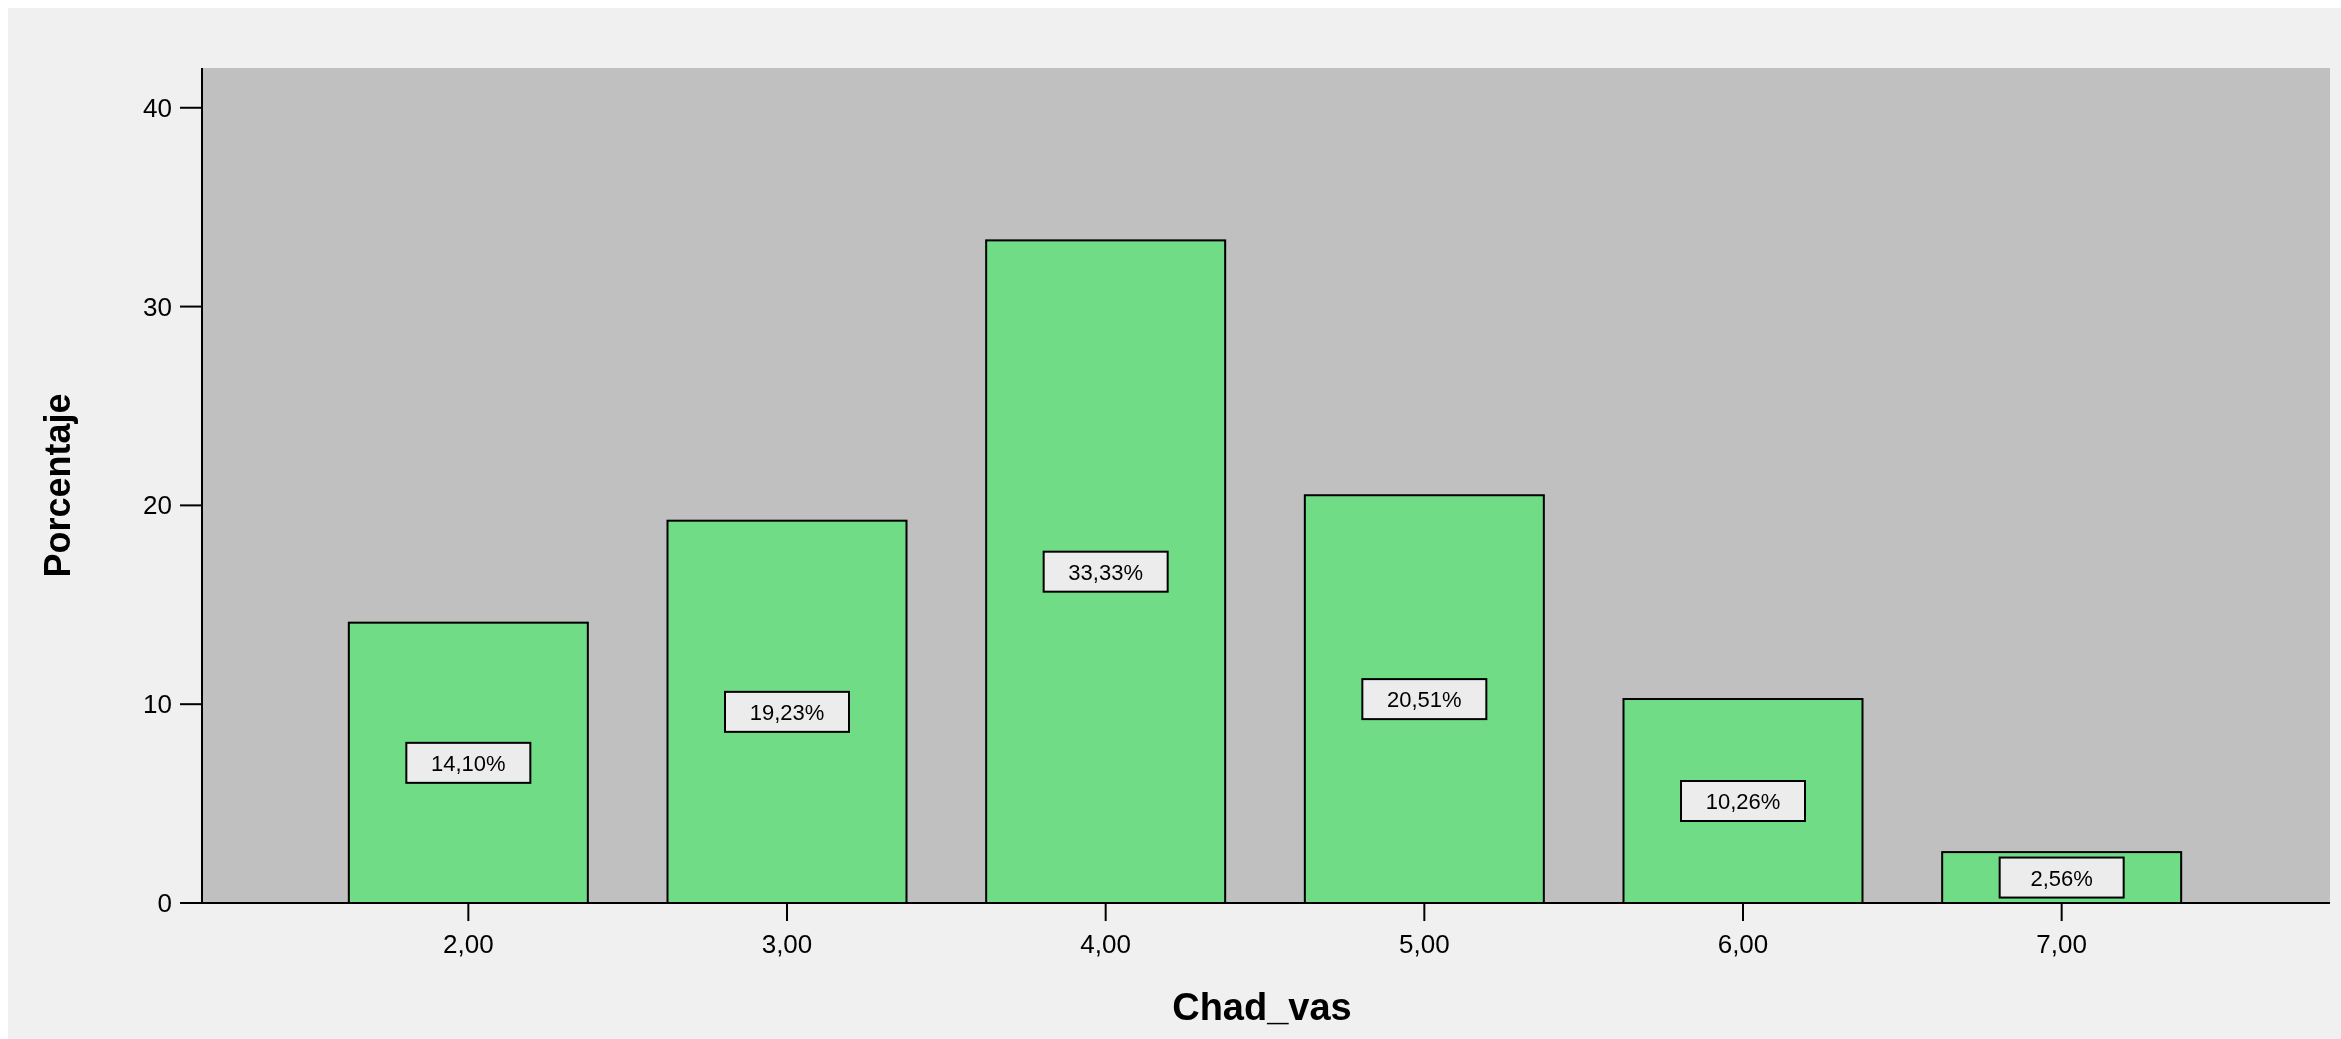 The image size is (2341, 1039). I want to click on y-axis-title: Porcentaje, so click(57, 485).